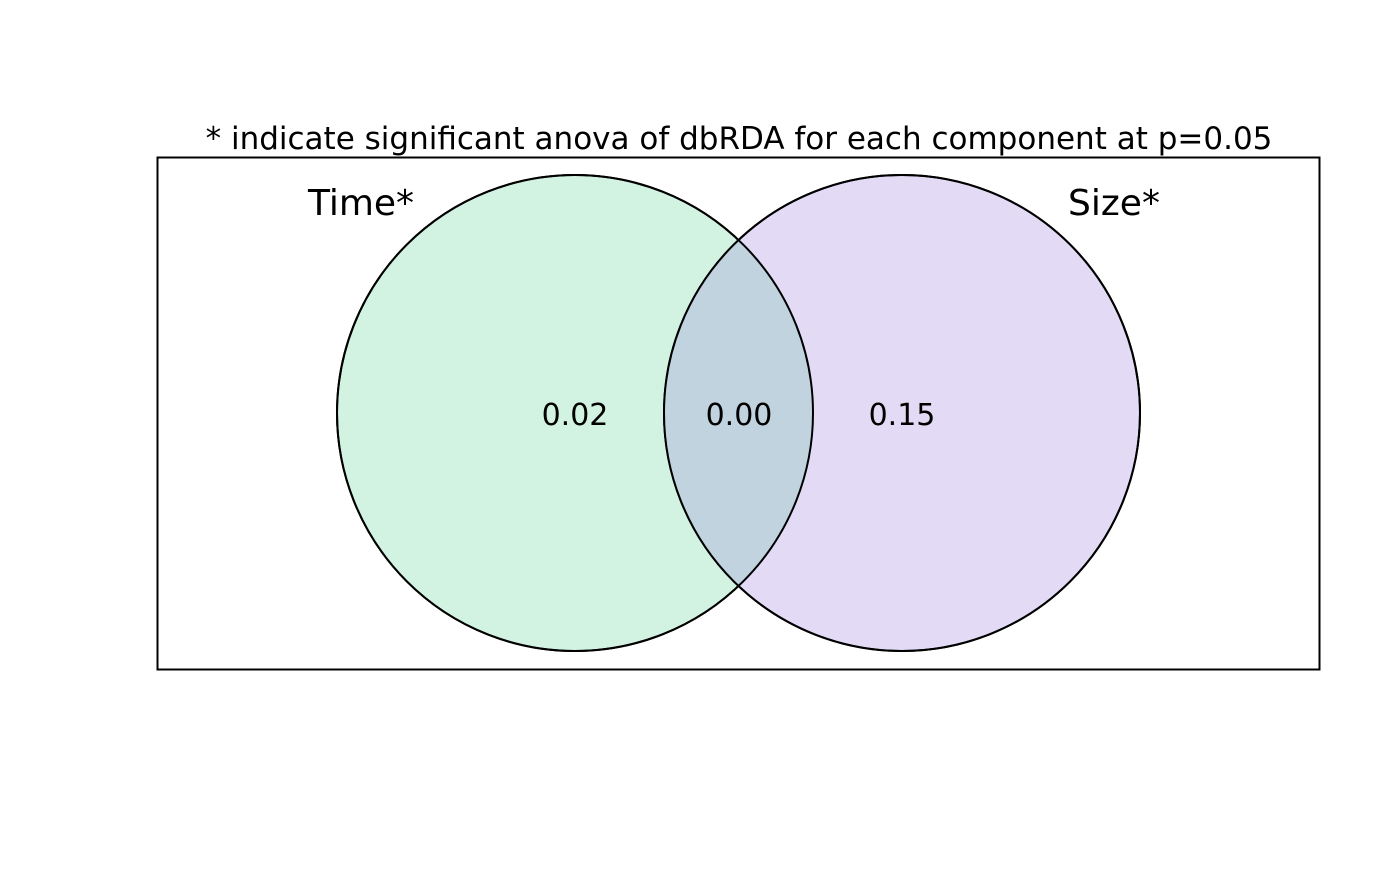 This screenshot has width=1400, height=871. Describe the element at coordinates (575, 415) in the screenshot. I see `region-value-time-only: 0.02` at that location.